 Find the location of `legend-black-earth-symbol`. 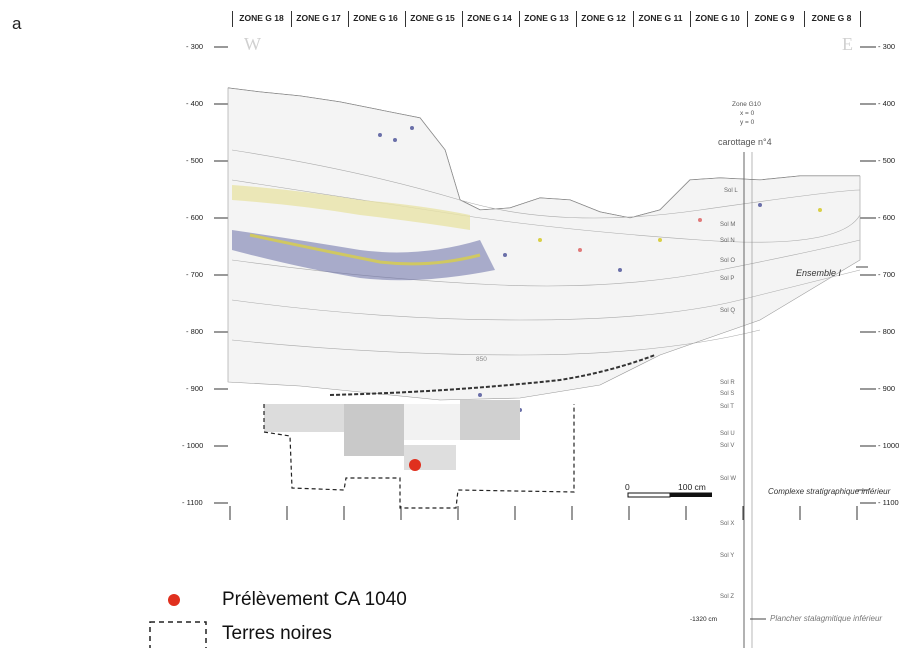

legend-black-earth-symbol is located at coordinates (178, 634).